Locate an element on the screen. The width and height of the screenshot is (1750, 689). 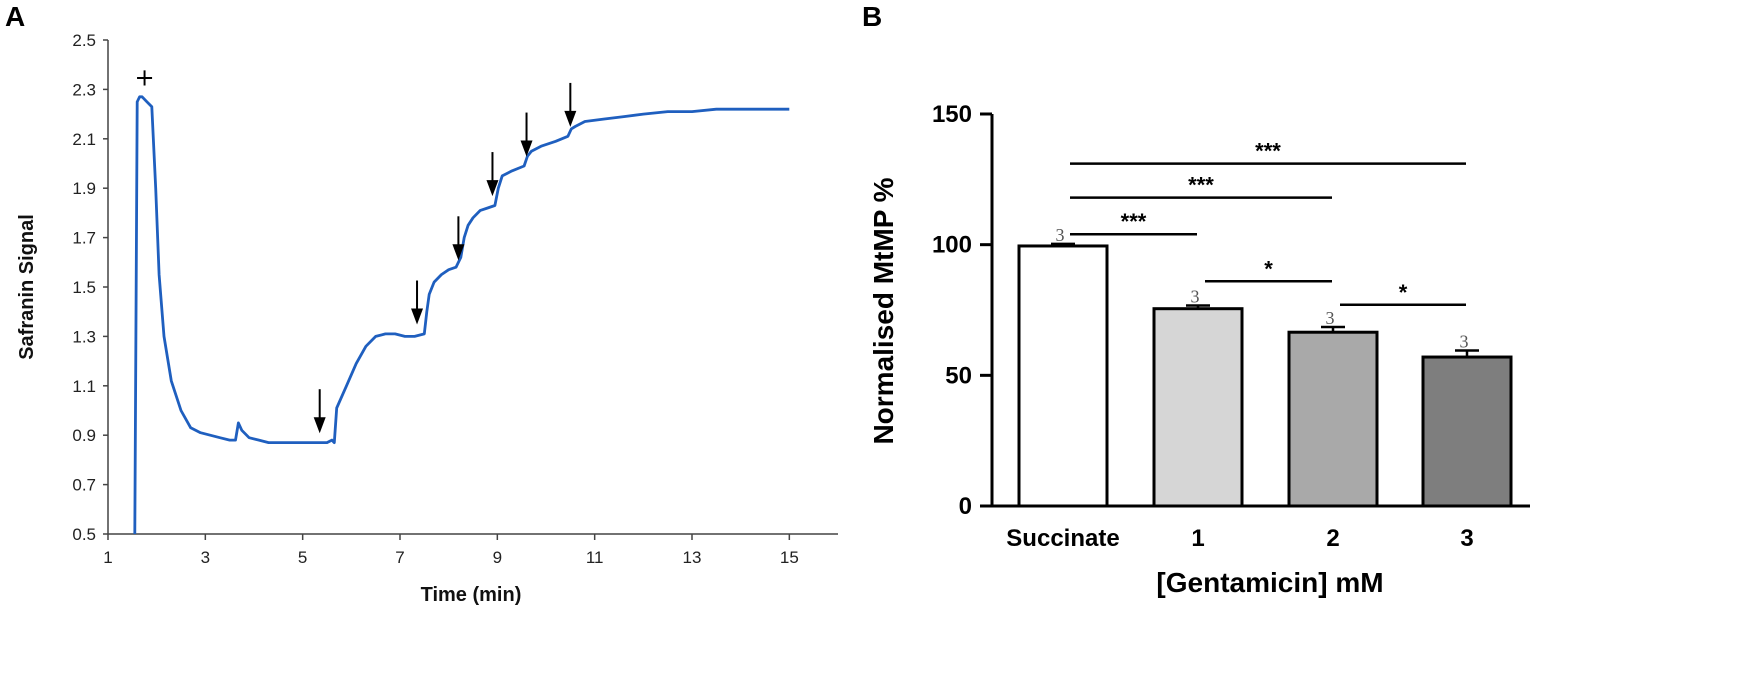
panel-a-y-tick-label: 0.5 is located at coordinates (84, 534).